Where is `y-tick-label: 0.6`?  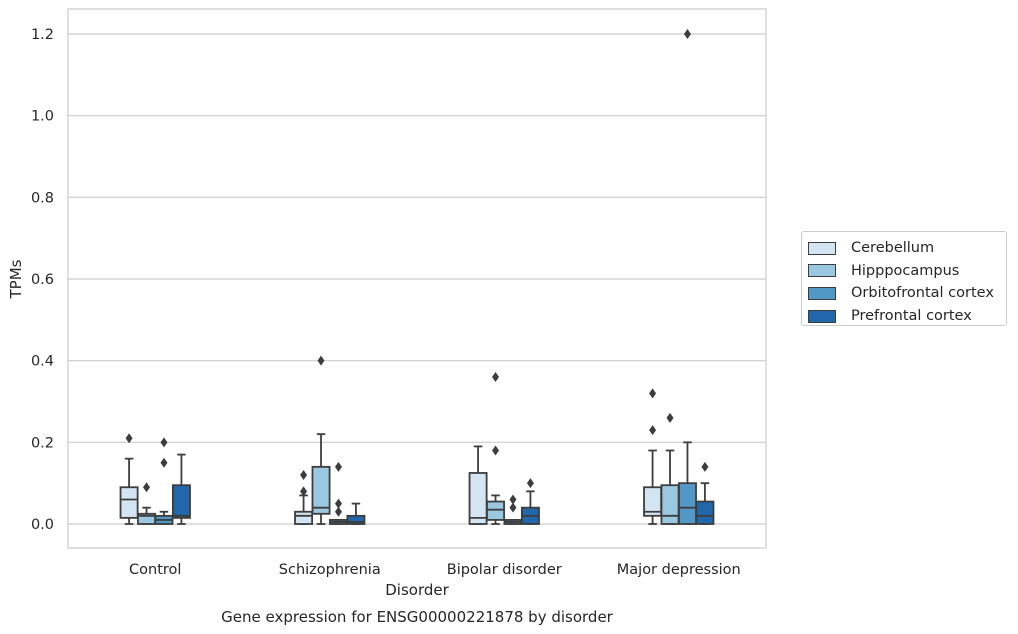 y-tick-label: 0.6 is located at coordinates (42, 280).